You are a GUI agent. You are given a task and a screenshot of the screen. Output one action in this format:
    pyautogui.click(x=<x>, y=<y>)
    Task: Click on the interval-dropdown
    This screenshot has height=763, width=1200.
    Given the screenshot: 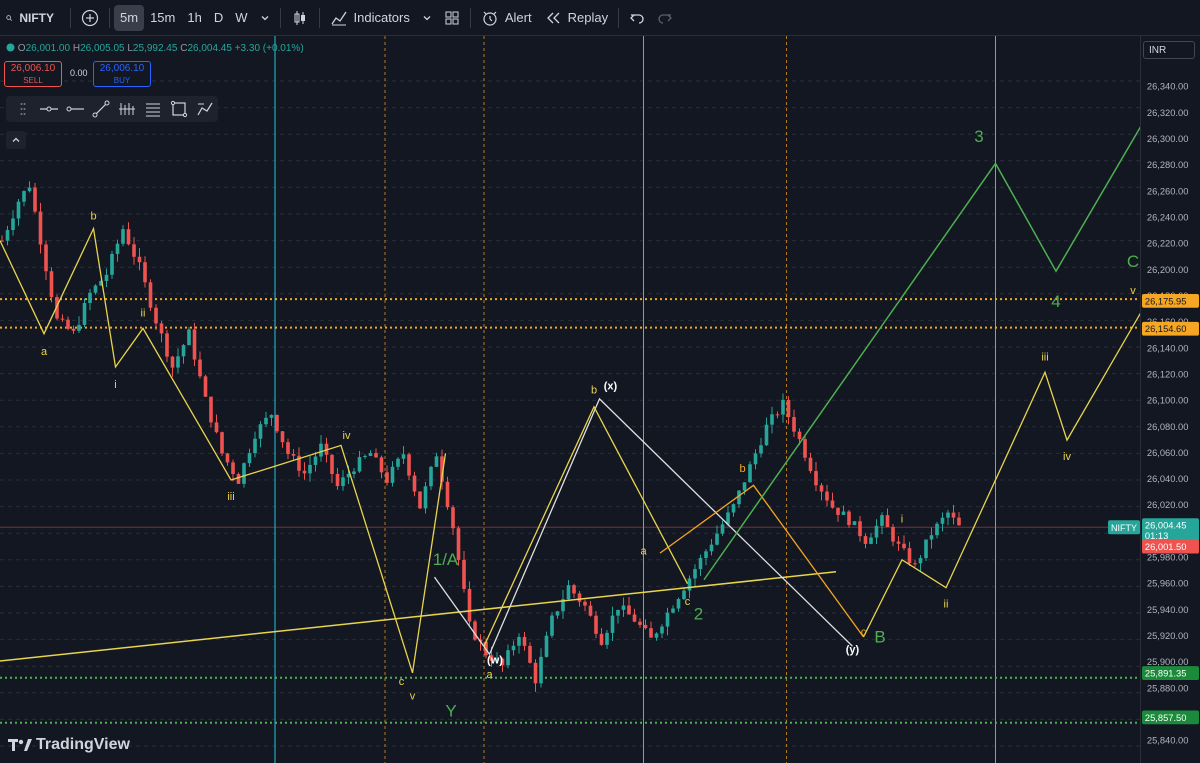 What is the action you would take?
    pyautogui.click(x=265, y=18)
    